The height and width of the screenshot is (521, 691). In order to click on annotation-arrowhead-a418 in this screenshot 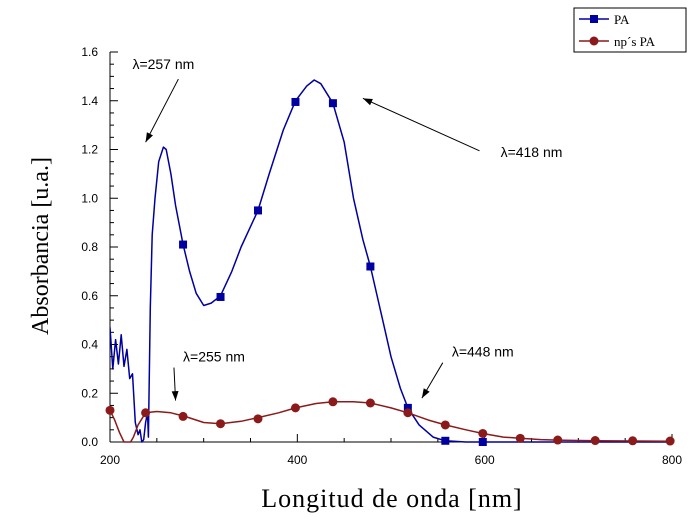, I will do `click(367, 102)`.